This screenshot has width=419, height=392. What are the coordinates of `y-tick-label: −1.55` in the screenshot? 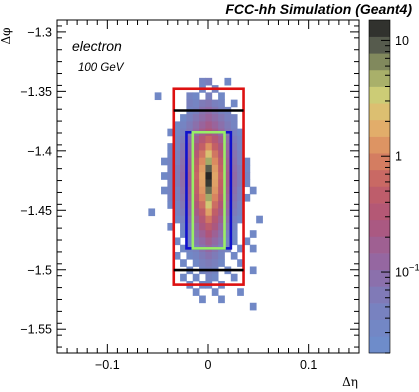 It's located at (36, 330).